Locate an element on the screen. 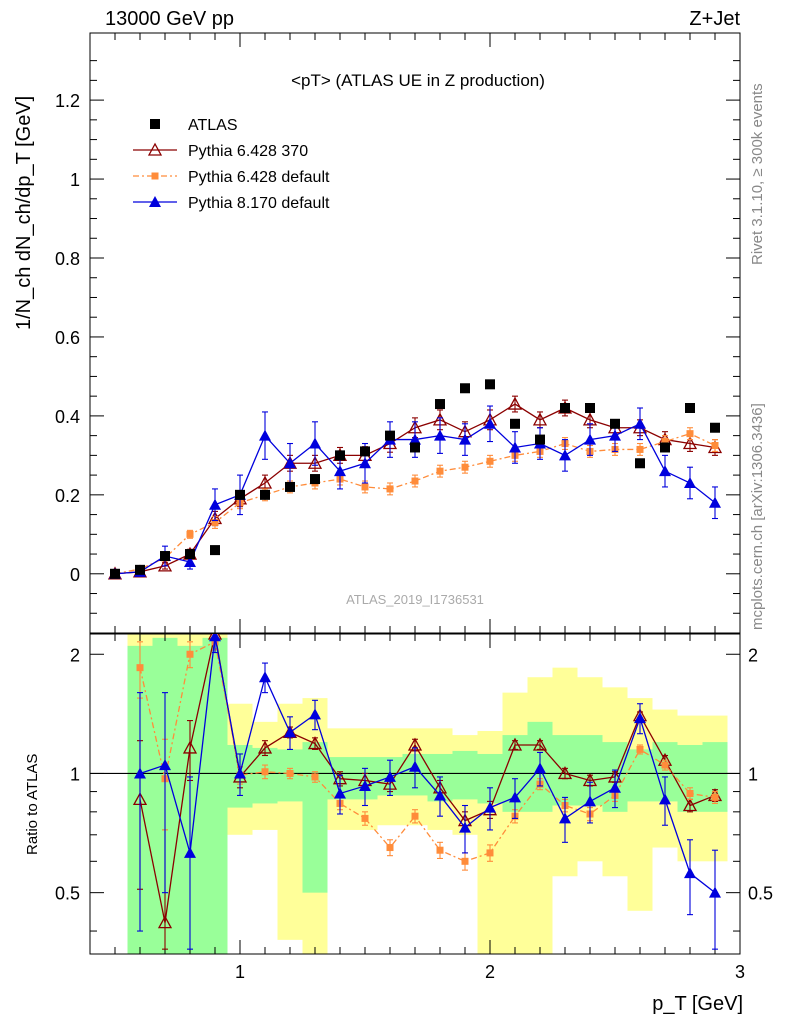 This screenshot has width=786, height=1024. x-axis-label: p_T [GeV] is located at coordinates (697, 1004).